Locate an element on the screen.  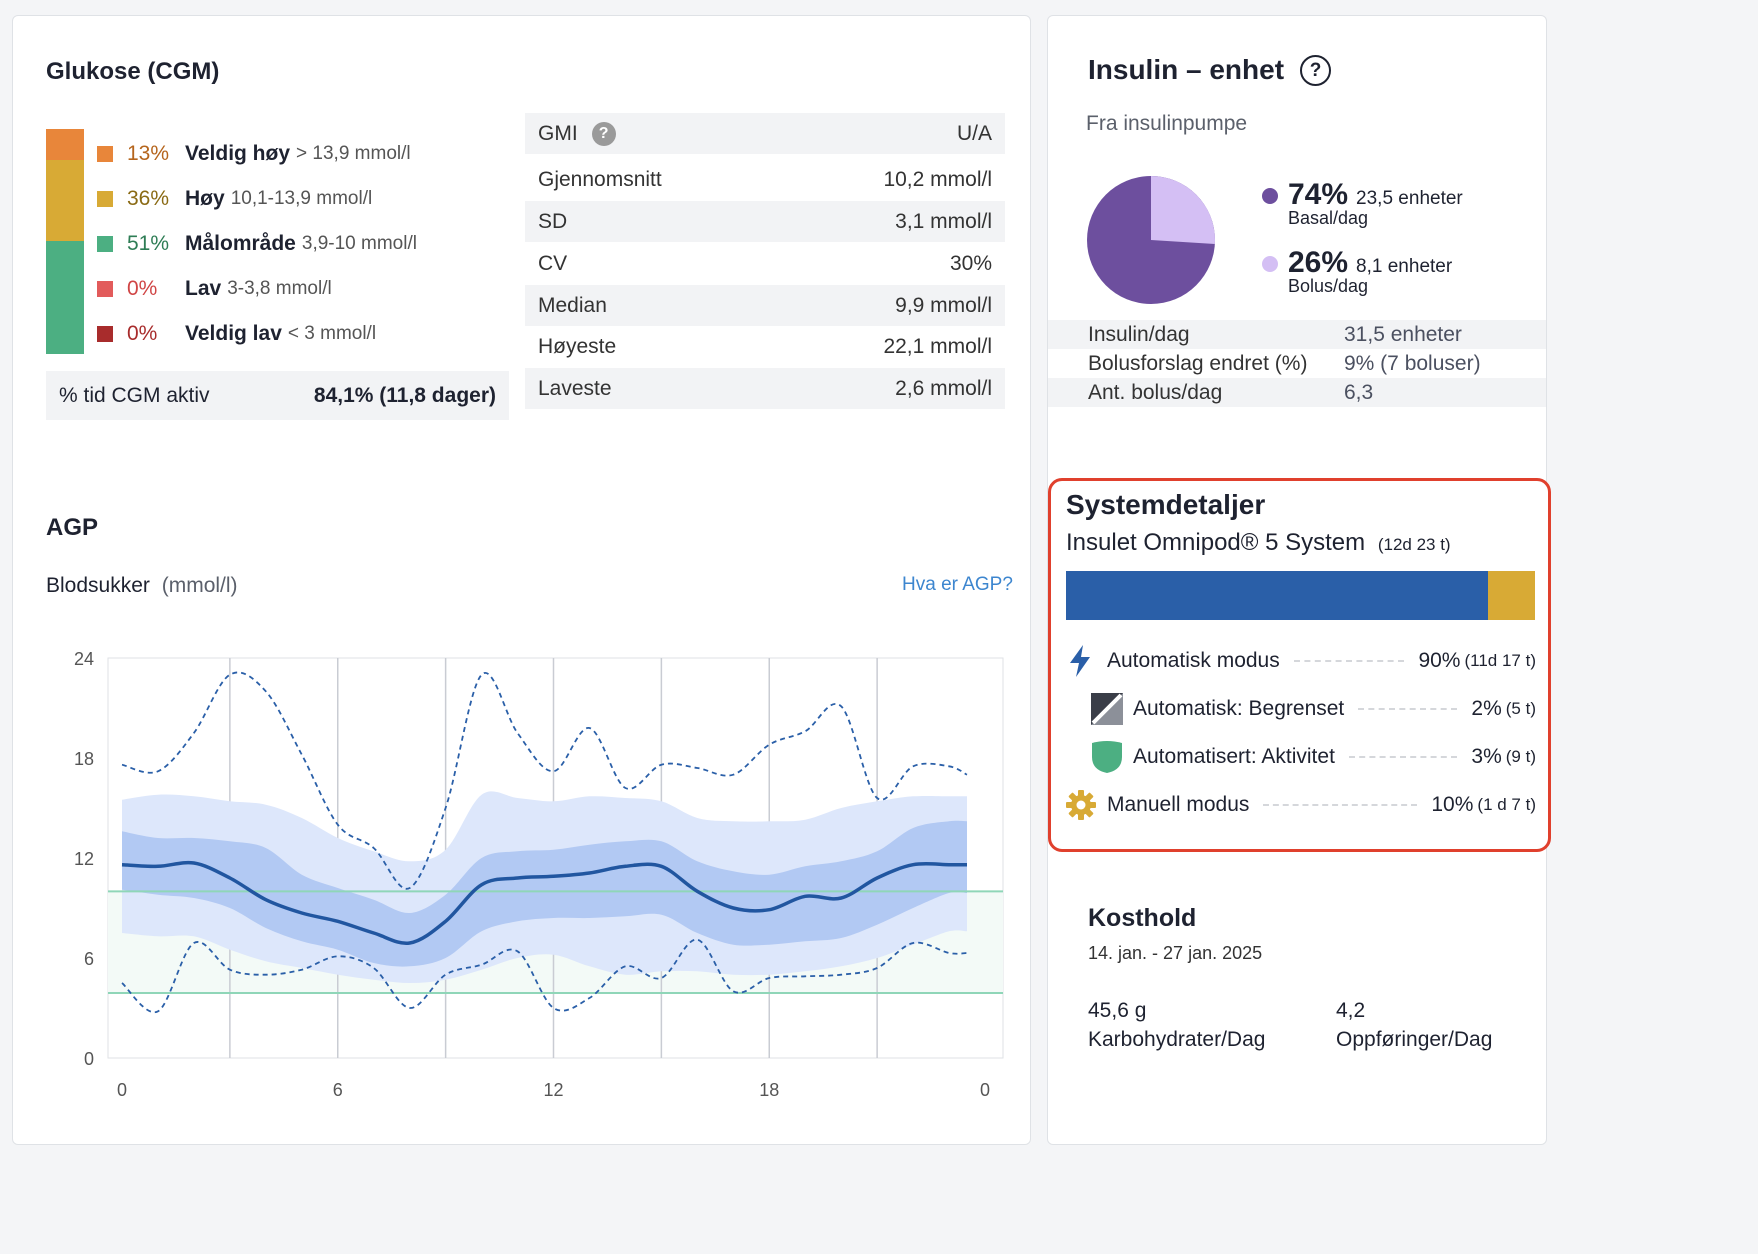
stats-label: SD is located at coordinates (553, 221).